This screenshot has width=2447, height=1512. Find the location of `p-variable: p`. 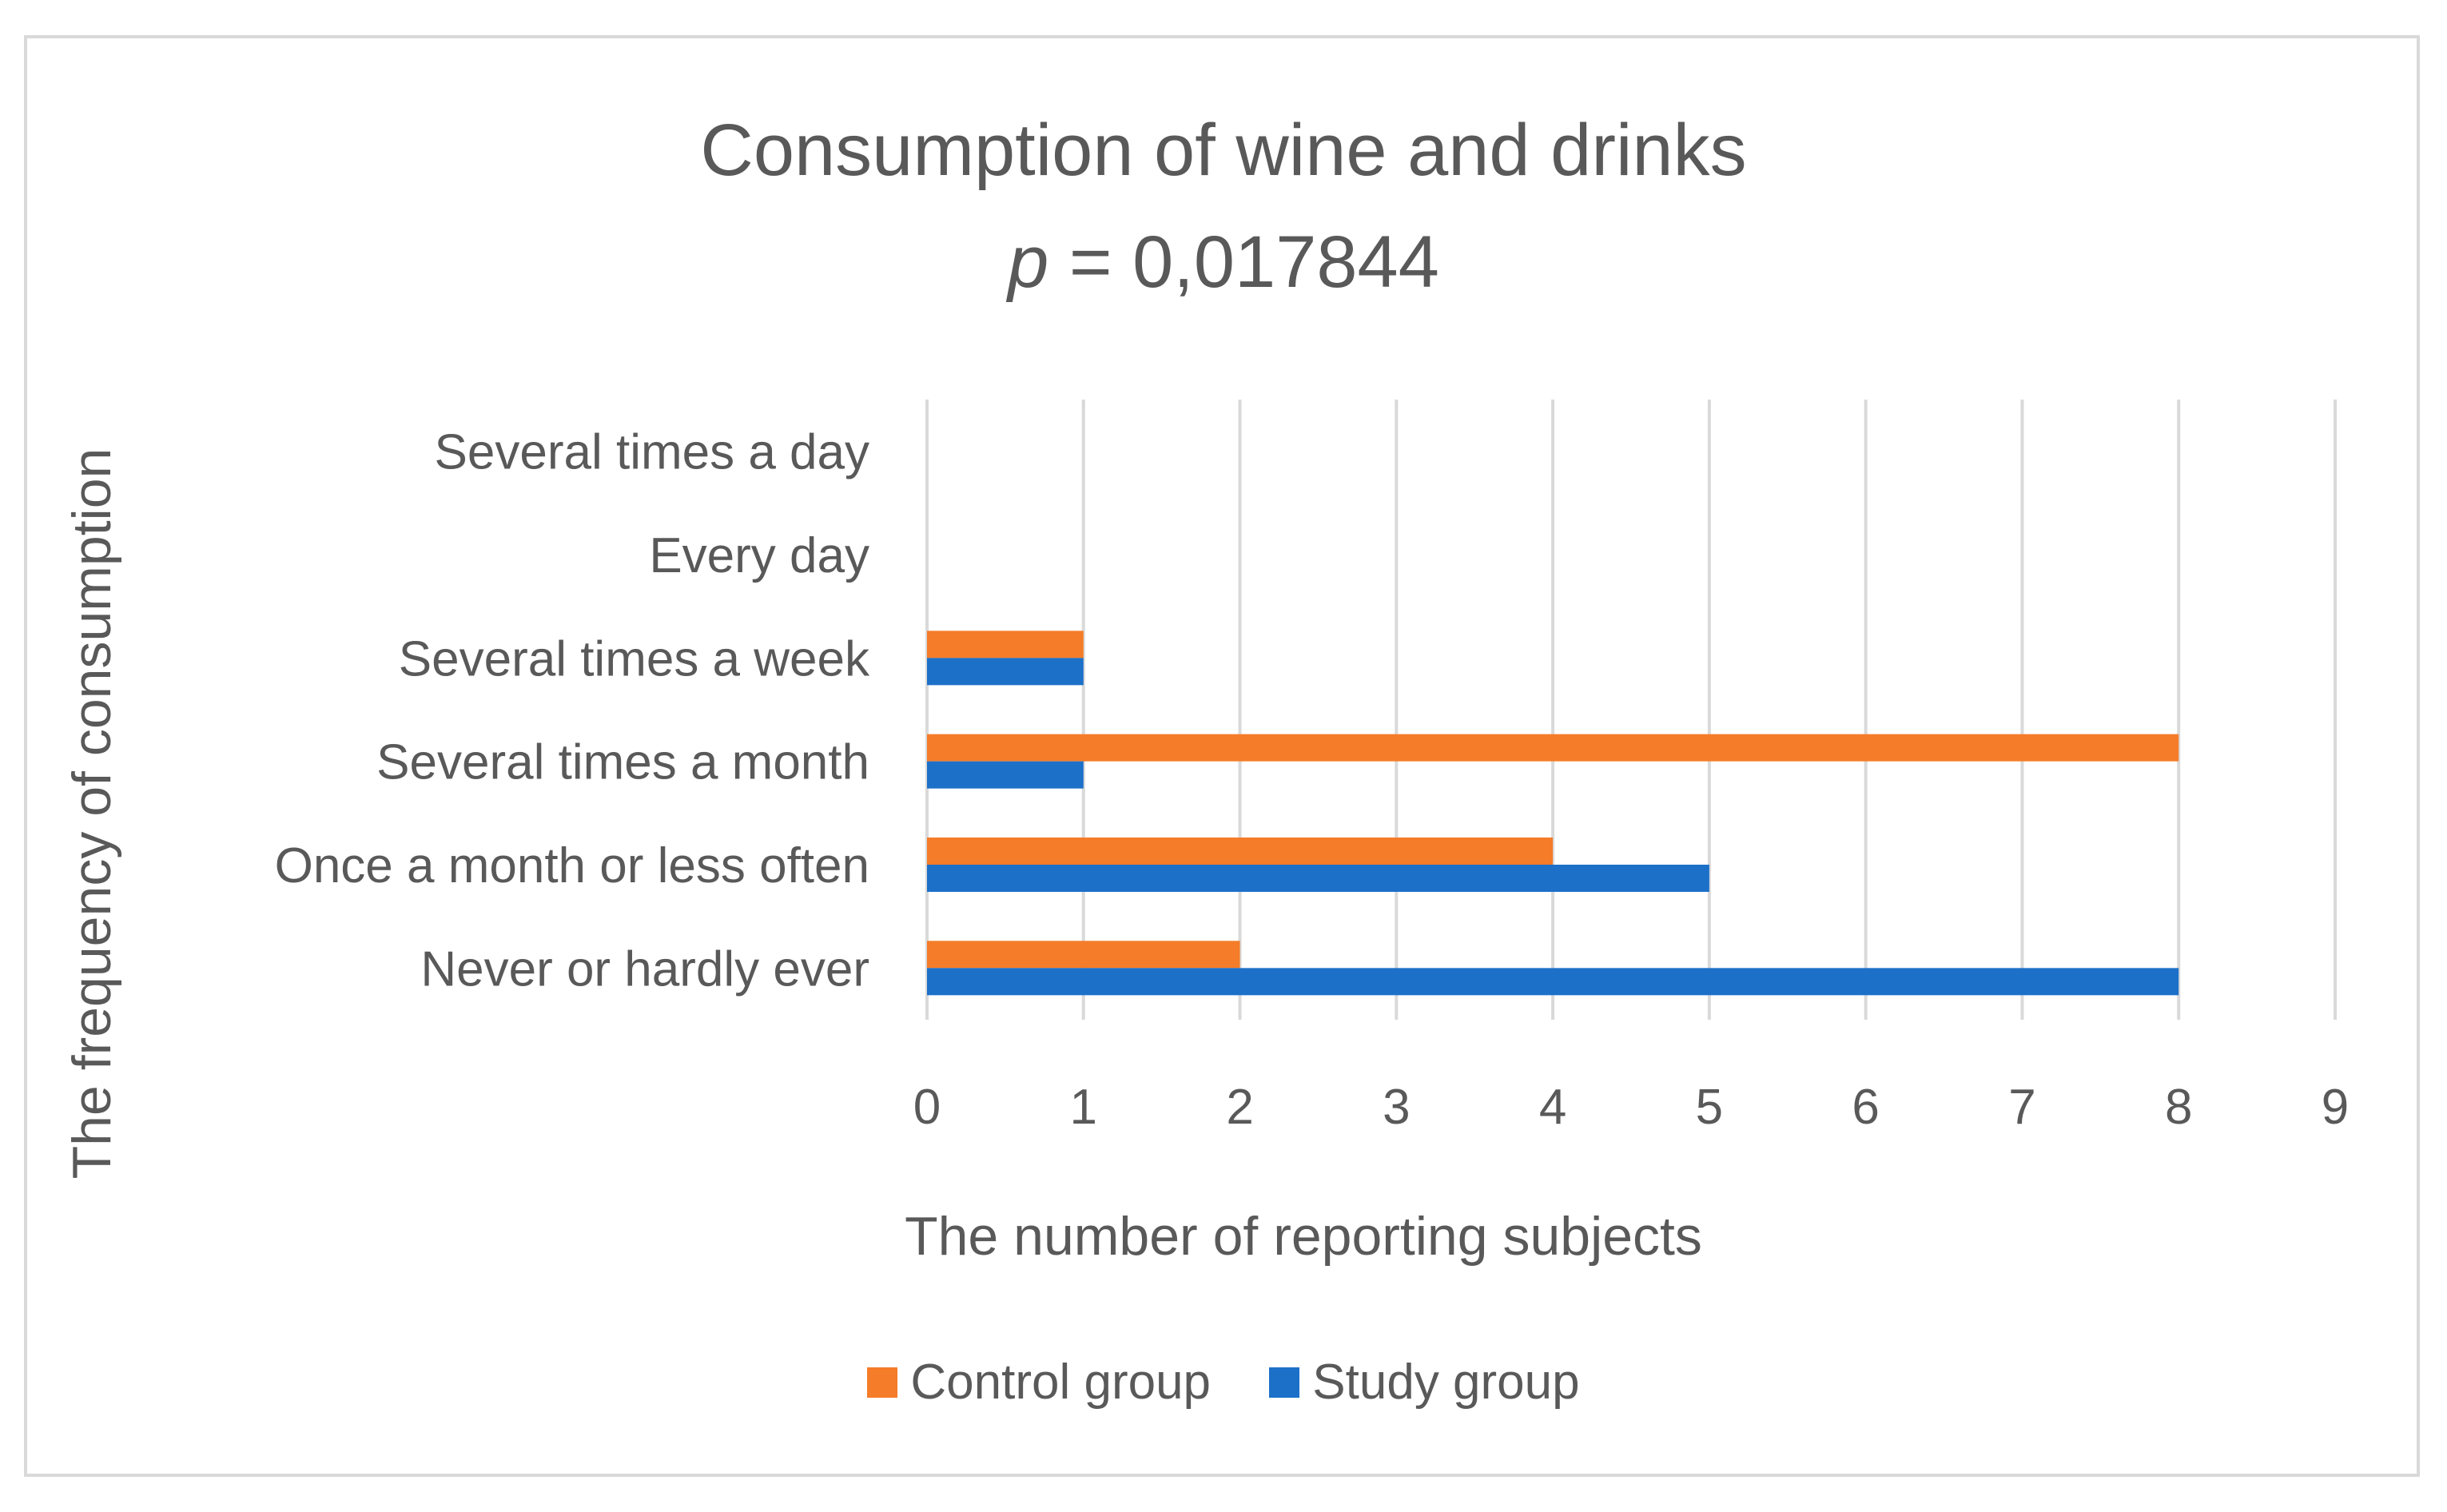

p-variable: p is located at coordinates (1028, 262).